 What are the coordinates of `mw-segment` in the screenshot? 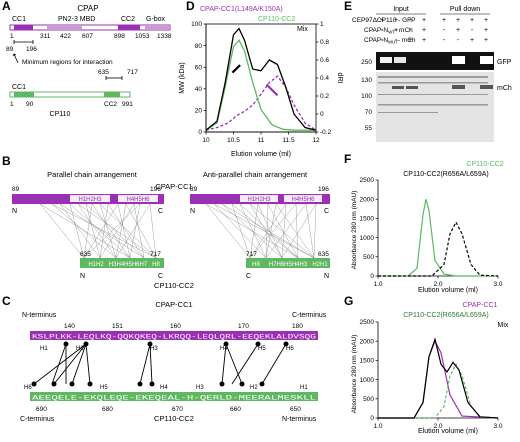 It's located at (272, 90).